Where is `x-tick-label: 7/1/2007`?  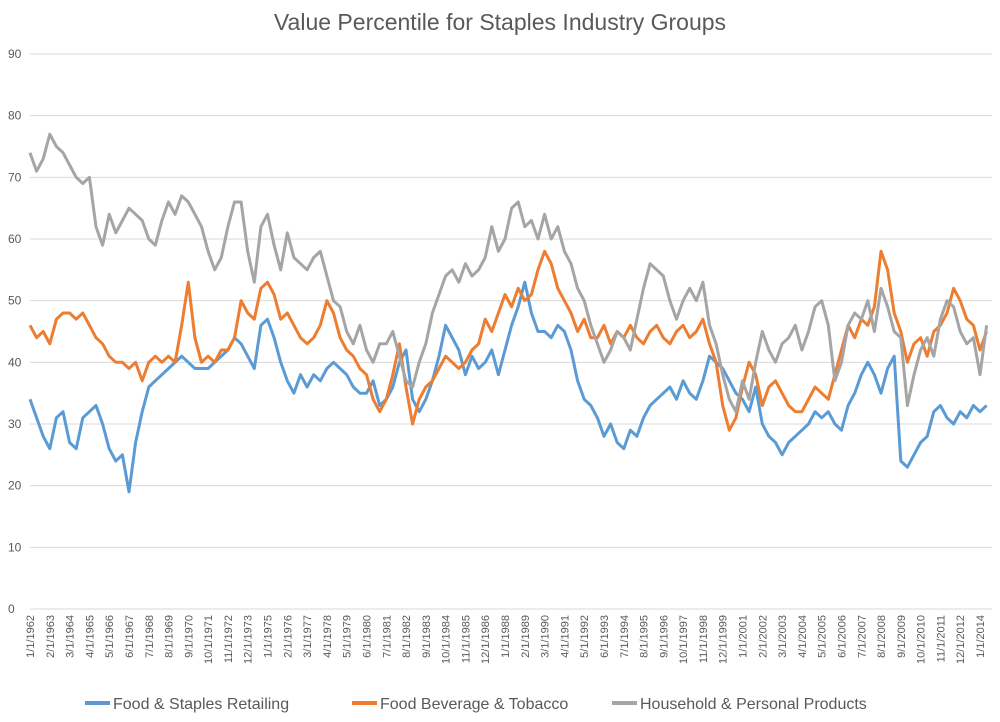
x-tick-label: 7/1/2007 is located at coordinates (862, 636).